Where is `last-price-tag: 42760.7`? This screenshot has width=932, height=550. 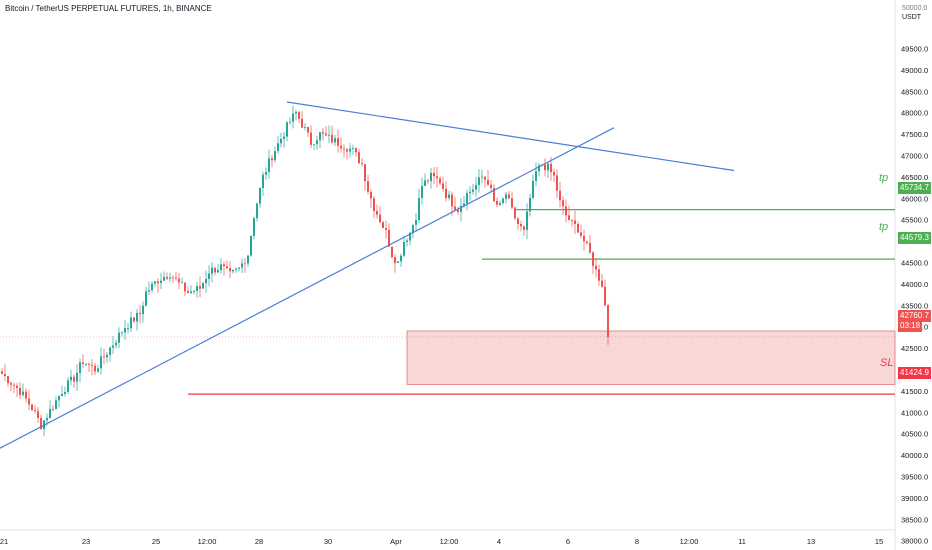 last-price-tag: 42760.7 is located at coordinates (914, 316).